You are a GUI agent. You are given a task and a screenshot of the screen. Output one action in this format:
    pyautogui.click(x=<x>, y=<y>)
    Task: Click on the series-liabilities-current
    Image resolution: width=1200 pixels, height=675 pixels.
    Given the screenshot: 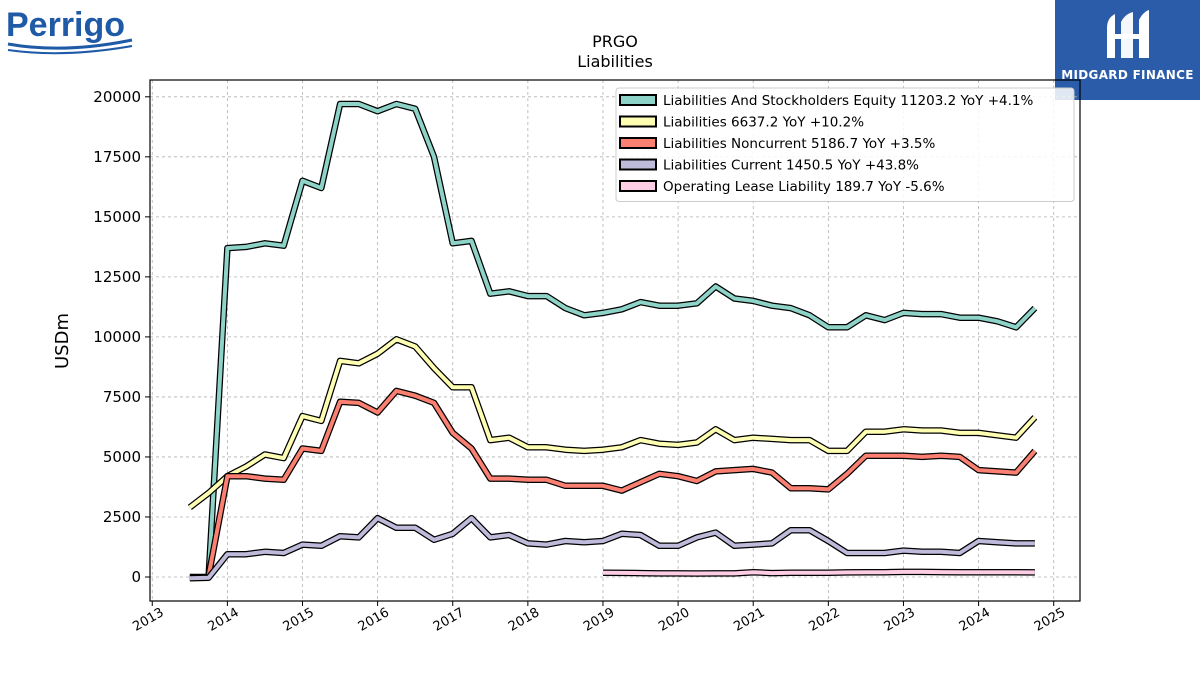 What is the action you would take?
    pyautogui.click(x=612, y=548)
    